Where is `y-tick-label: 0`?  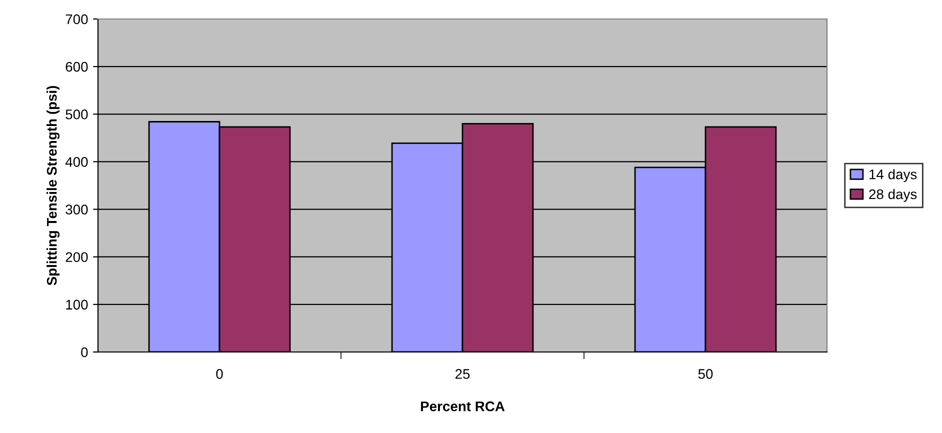
y-tick-label: 0 is located at coordinates (84, 352).